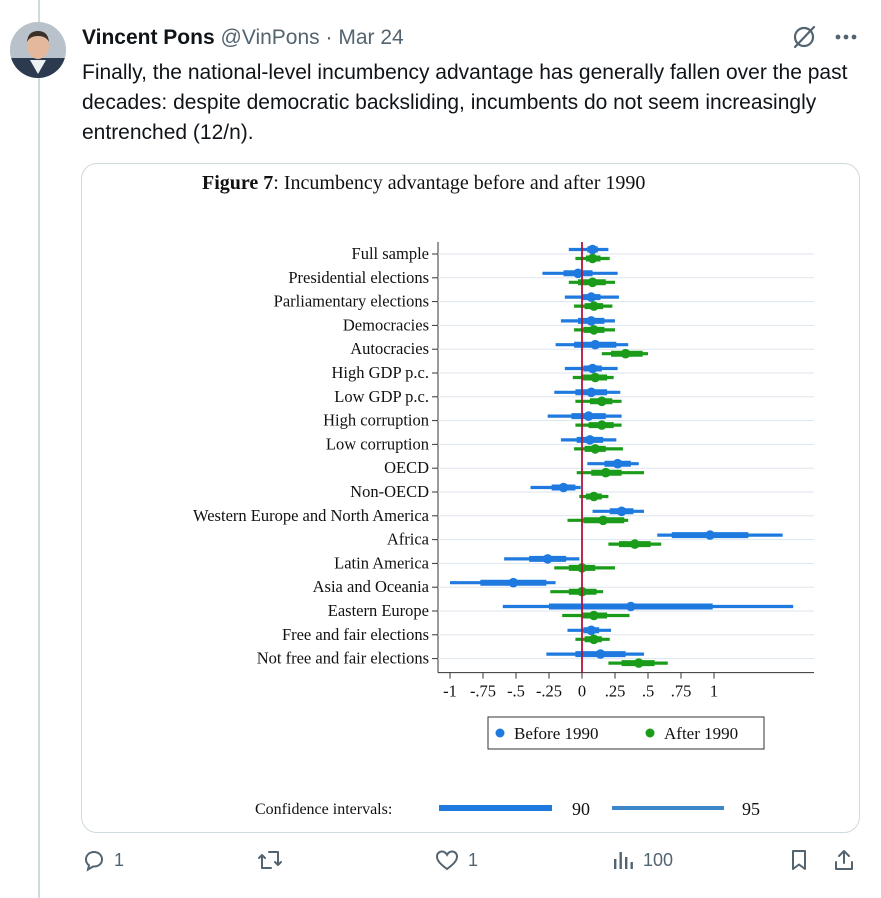 This screenshot has height=898, width=881. I want to click on x-tick-label: -1, so click(450, 691).